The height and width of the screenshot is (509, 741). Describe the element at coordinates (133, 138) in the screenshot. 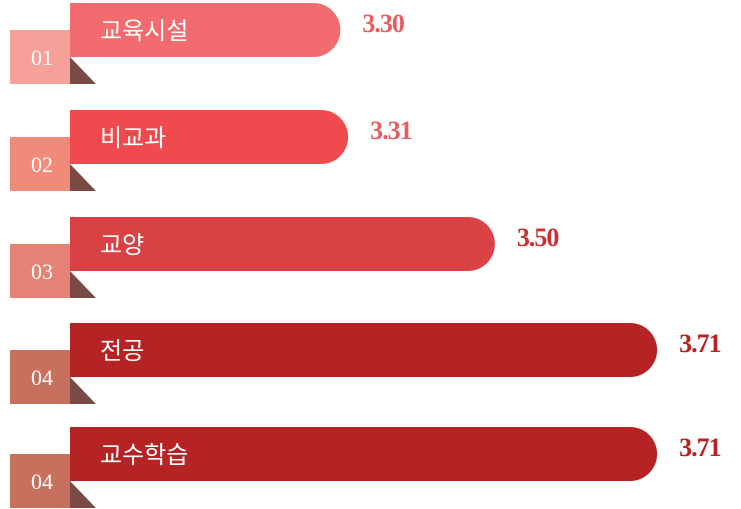

I see `category-label: 비교과` at that location.